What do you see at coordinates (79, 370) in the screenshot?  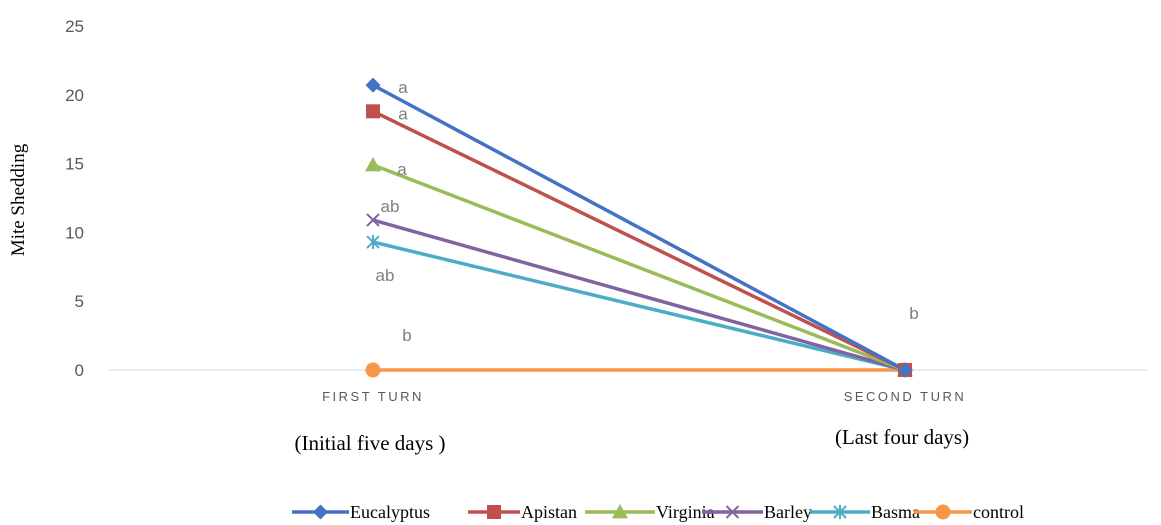 I see `y-tick-label: 0` at bounding box center [79, 370].